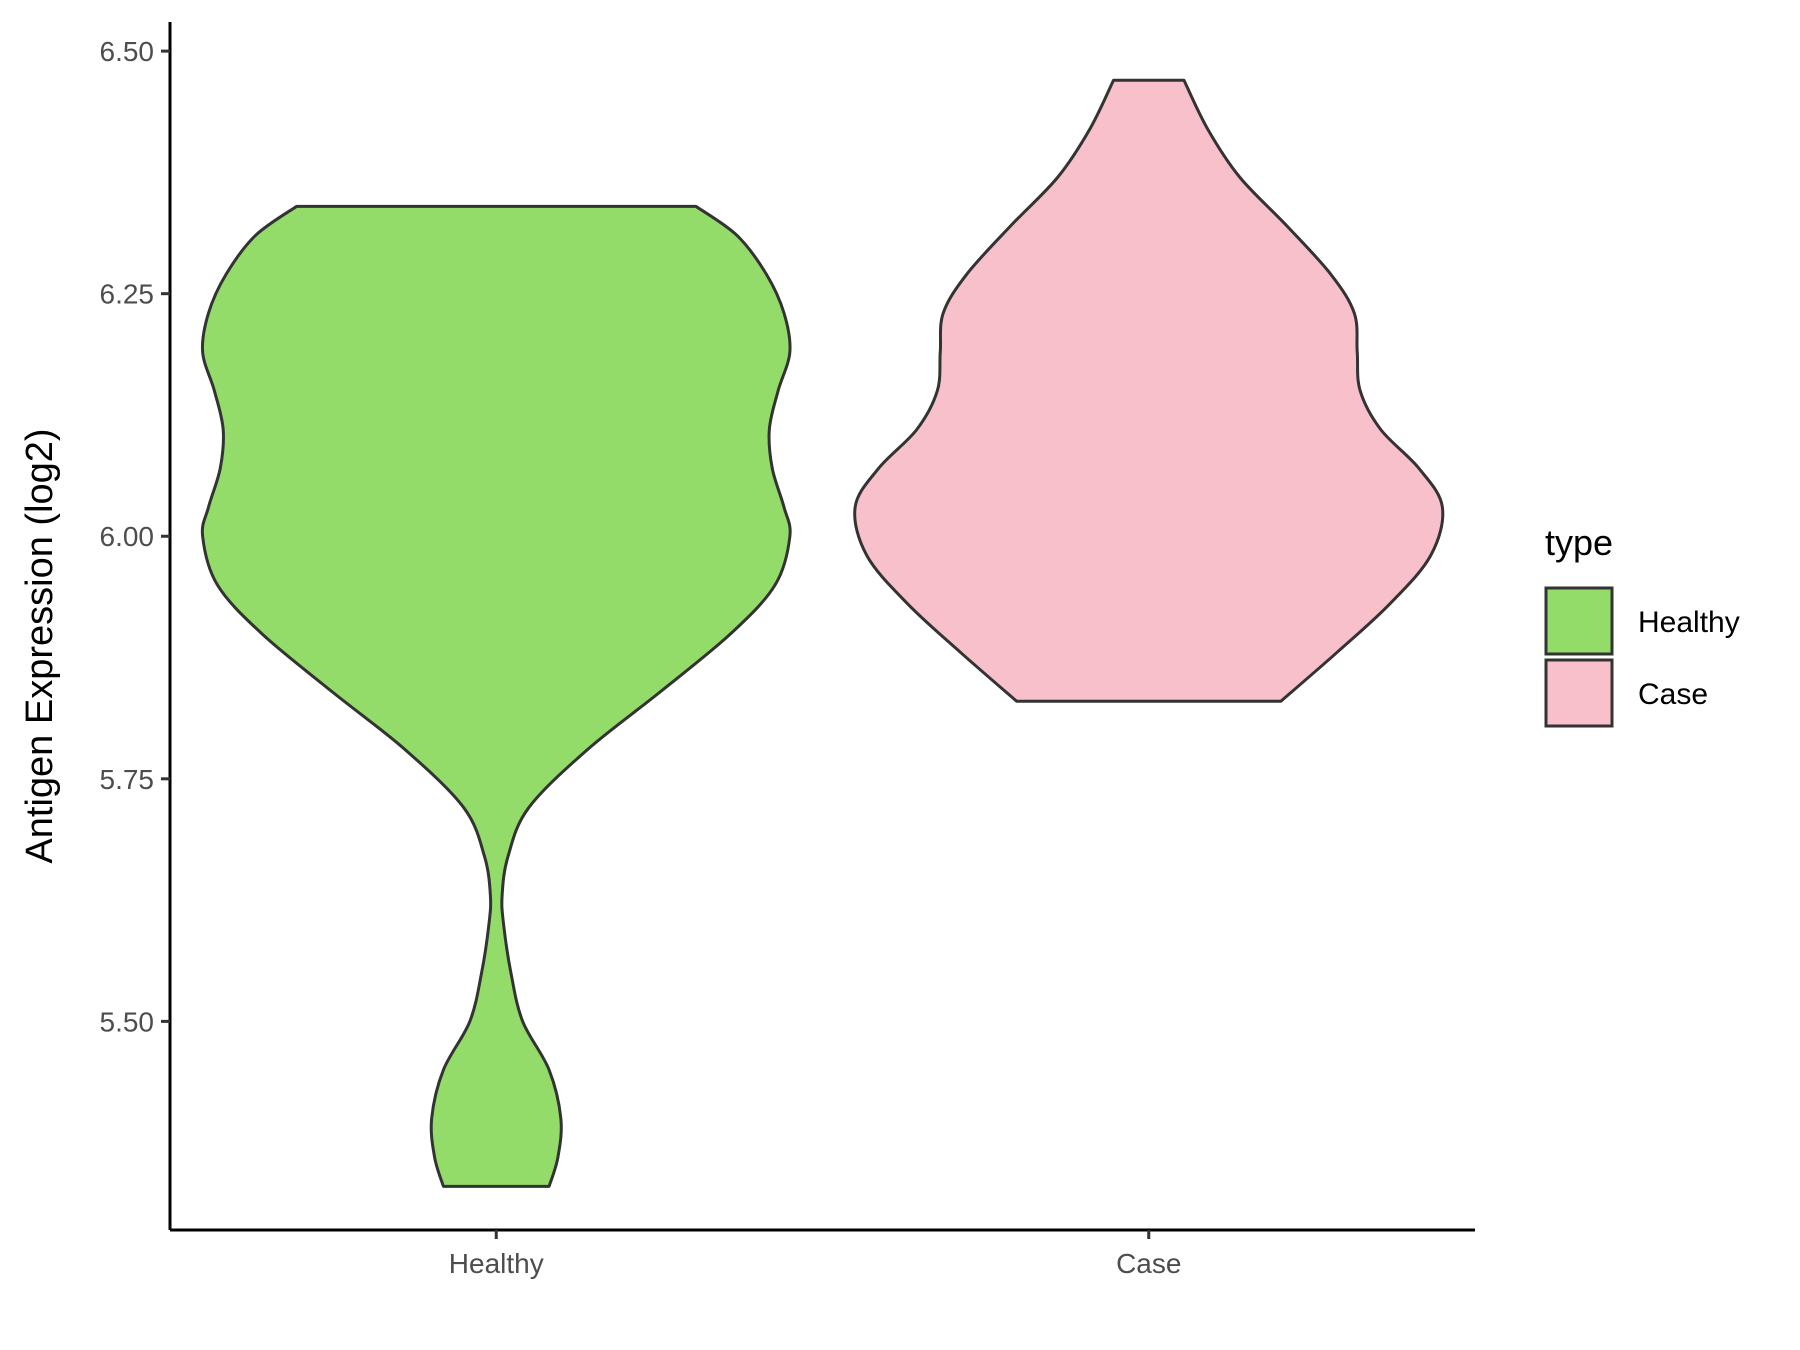 This screenshot has width=1800, height=1350. I want to click on y-tick-label: 5.75, so click(127, 779).